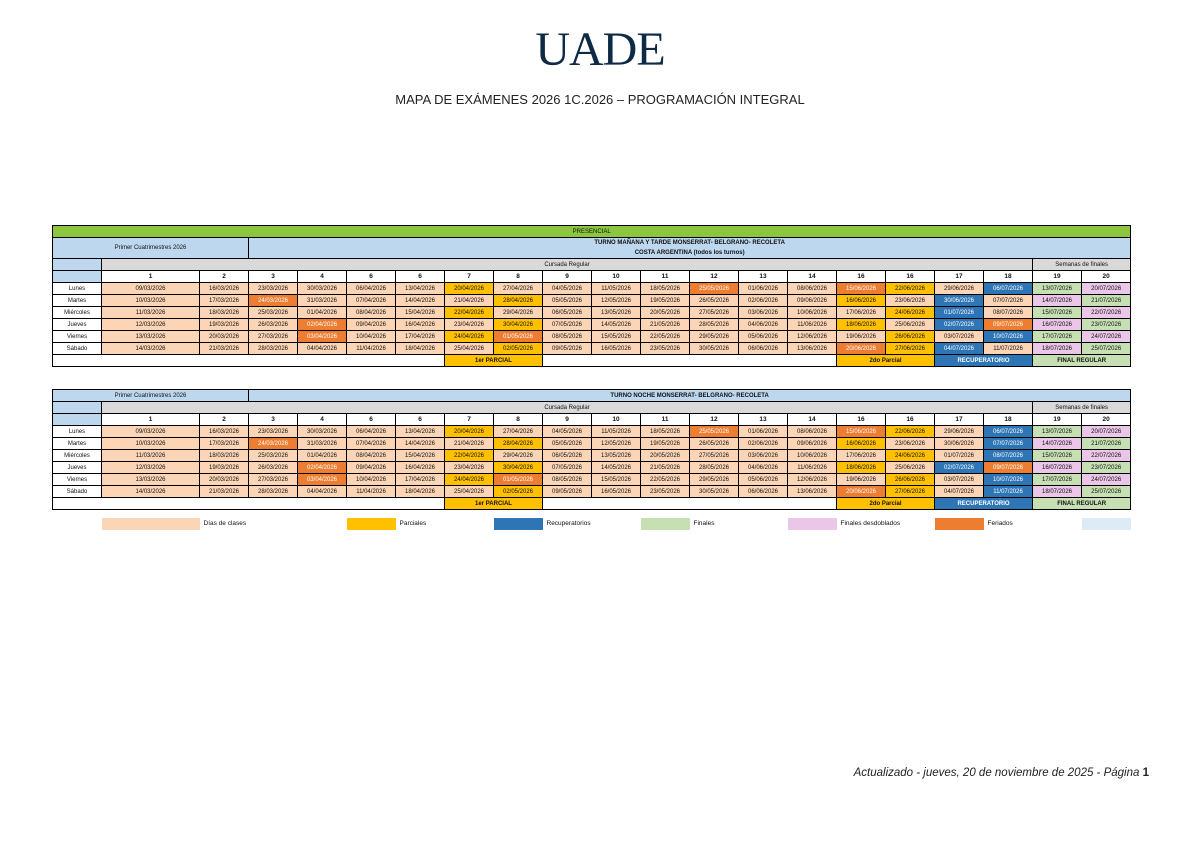  Describe the element at coordinates (518, 467) in the screenshot. I see `date-cell: 30/04/2026` at that location.